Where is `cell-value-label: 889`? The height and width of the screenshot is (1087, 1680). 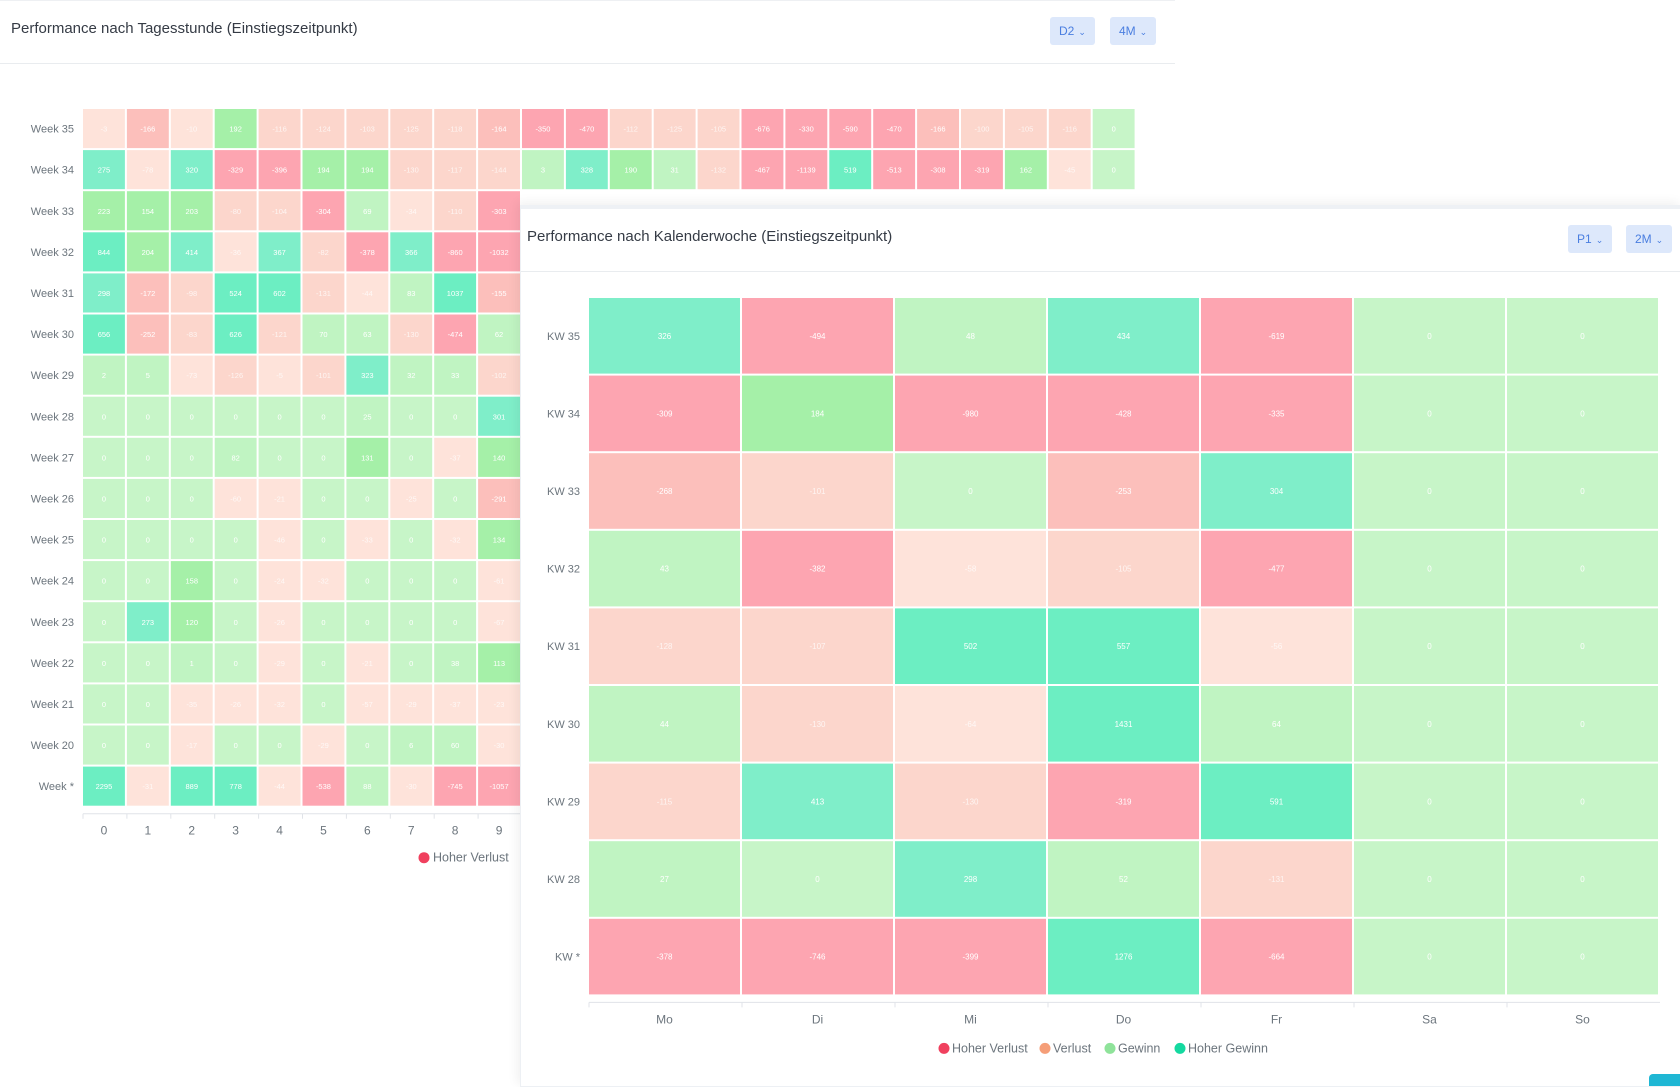
cell-value-label: 889 is located at coordinates (191, 786).